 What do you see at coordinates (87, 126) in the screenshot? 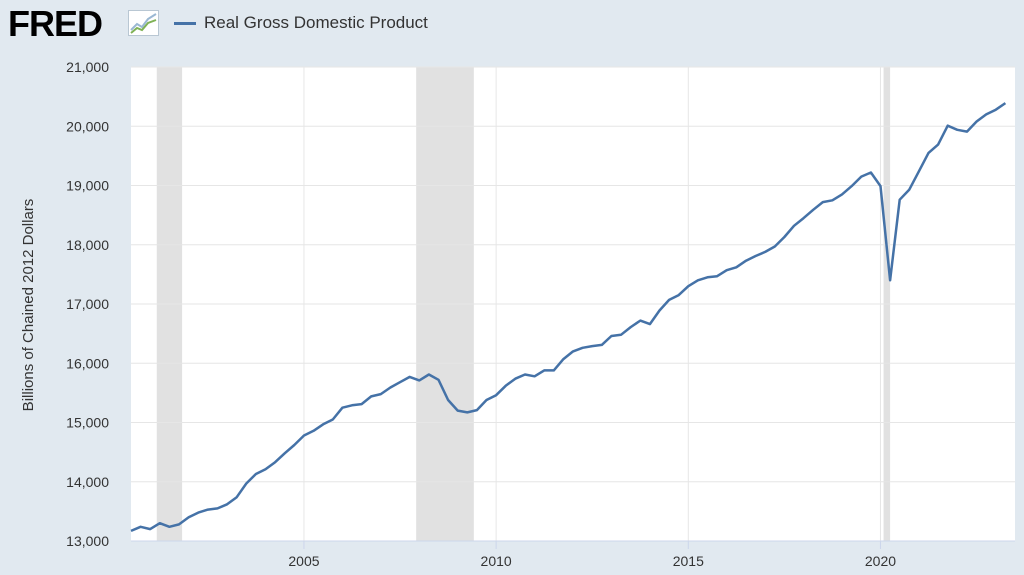
I see `y-tick-label: 20,000` at bounding box center [87, 126].